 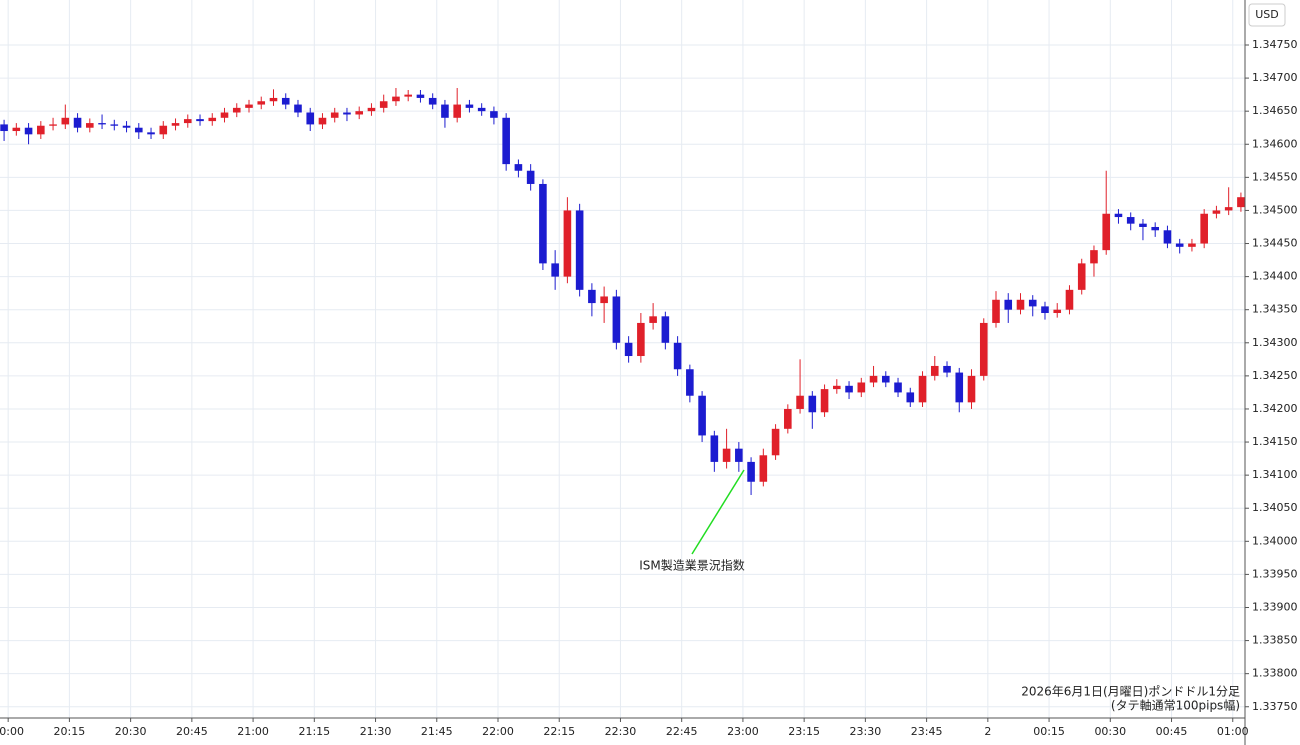 I want to click on y-tick-label: 1.33800, so click(x=1275, y=673).